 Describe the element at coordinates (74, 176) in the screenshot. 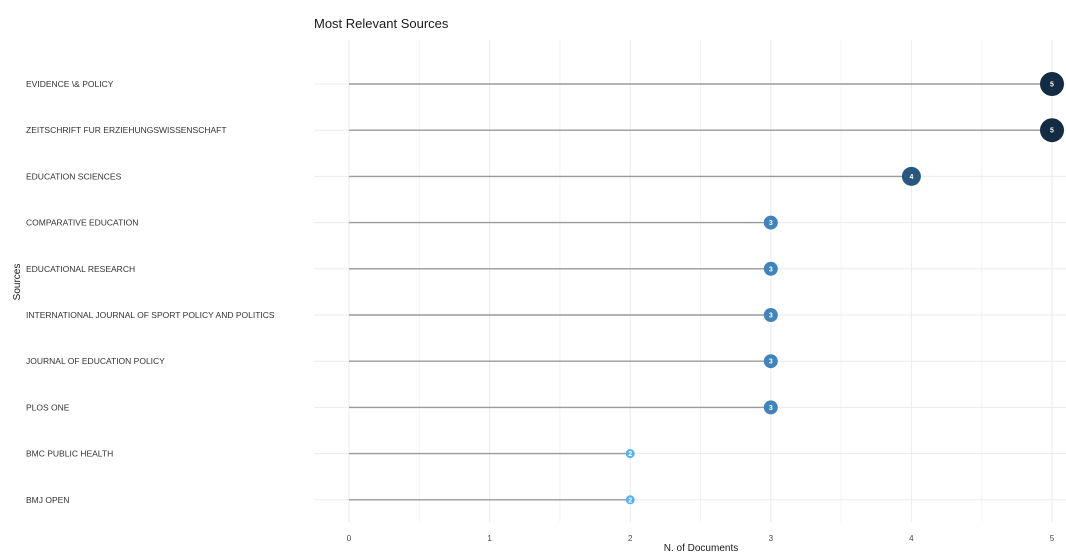

I see `category-label: EDUCATION SCIENCES` at that location.